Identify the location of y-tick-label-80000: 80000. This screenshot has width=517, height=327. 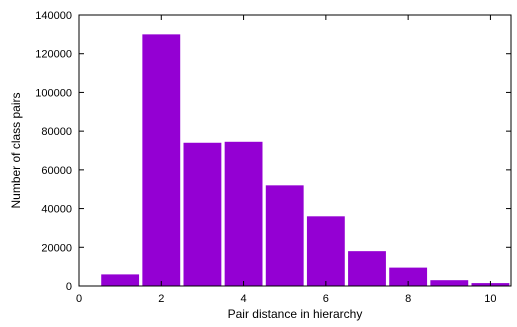
(56, 132).